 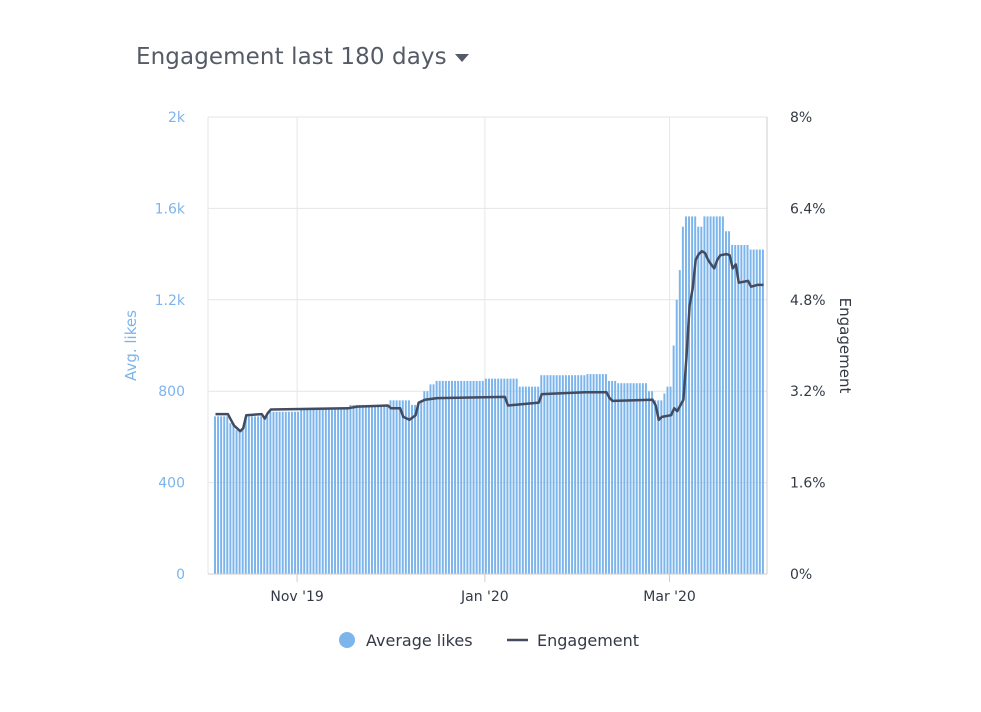 What do you see at coordinates (808, 484) in the screenshot?
I see `right-tick-label: 1.6%` at bounding box center [808, 484].